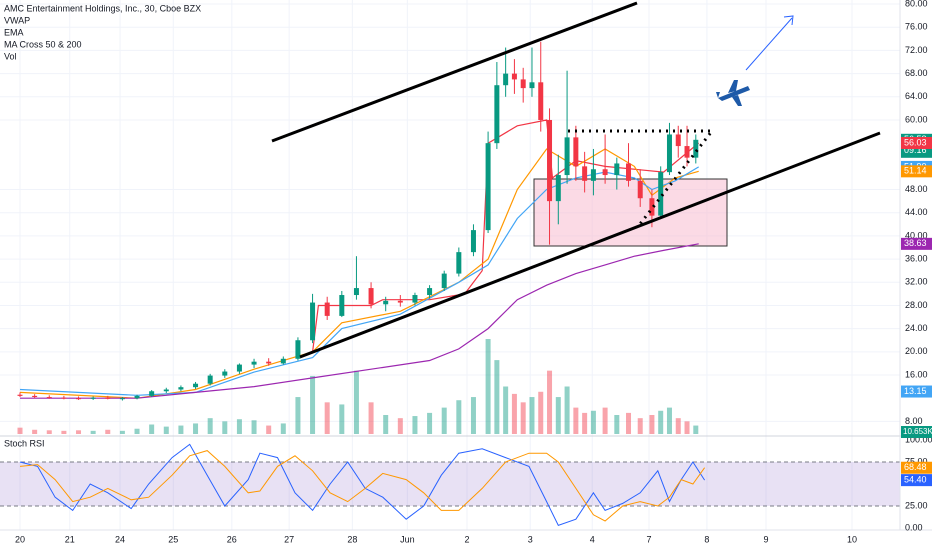 Image resolution: width=932 pixels, height=550 pixels. Describe the element at coordinates (173, 539) in the screenshot. I see `x-tick-label: 25` at that location.